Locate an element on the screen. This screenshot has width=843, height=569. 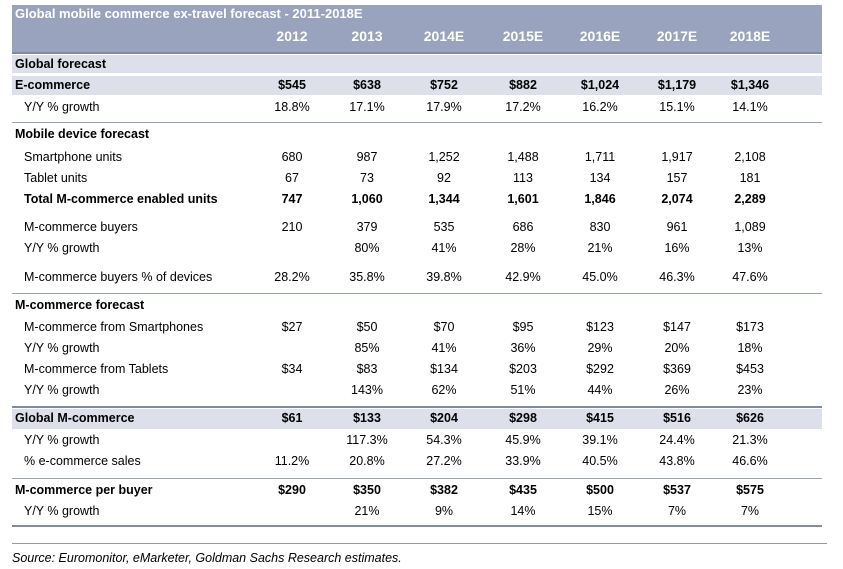
table-cell: 1,917 is located at coordinates (677, 157).